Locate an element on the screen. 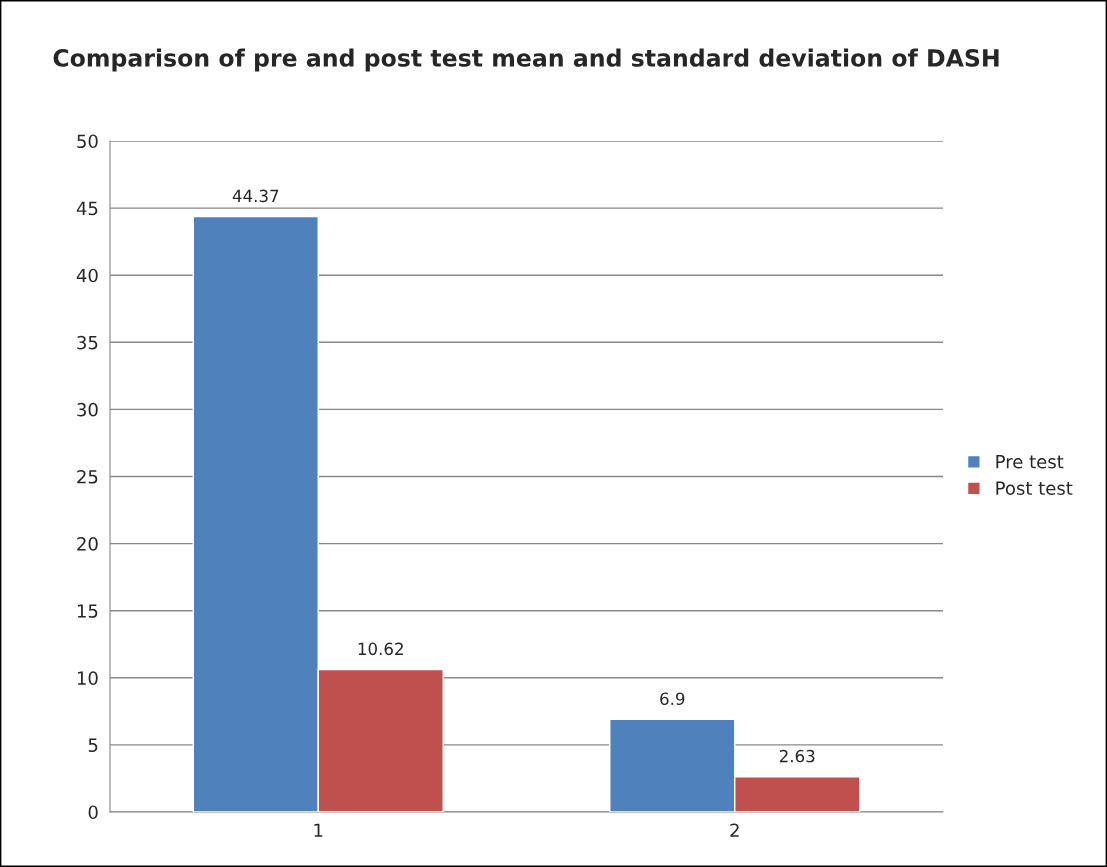  data-label: 44.37 is located at coordinates (255, 196).